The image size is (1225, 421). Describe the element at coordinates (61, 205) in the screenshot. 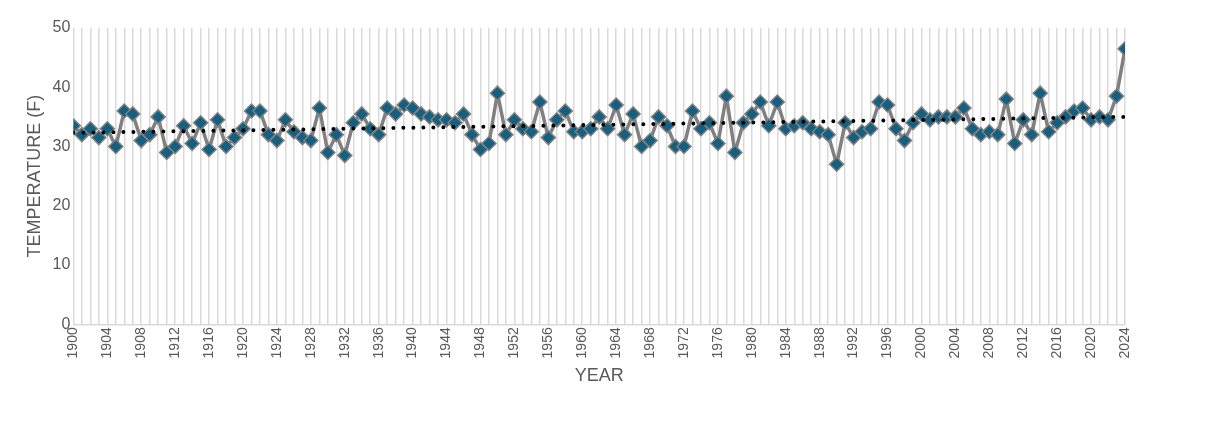

I see `y-tick-label: 20` at that location.